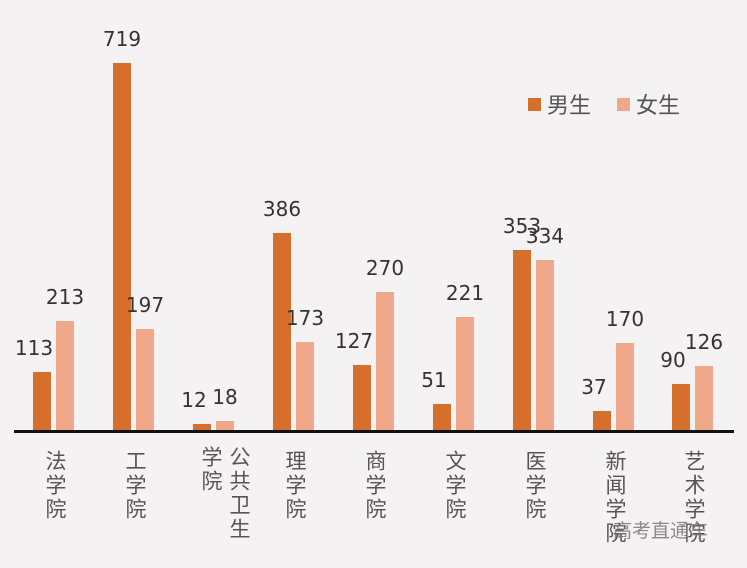 The height and width of the screenshot is (568, 747). I want to click on data-label: 113, so click(34, 348).